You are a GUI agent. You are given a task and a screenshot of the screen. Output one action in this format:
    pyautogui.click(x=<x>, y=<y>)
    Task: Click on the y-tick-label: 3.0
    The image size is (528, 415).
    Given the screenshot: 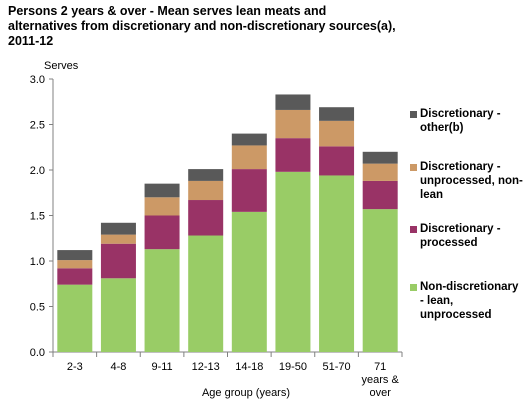 What is the action you would take?
    pyautogui.click(x=37, y=80)
    